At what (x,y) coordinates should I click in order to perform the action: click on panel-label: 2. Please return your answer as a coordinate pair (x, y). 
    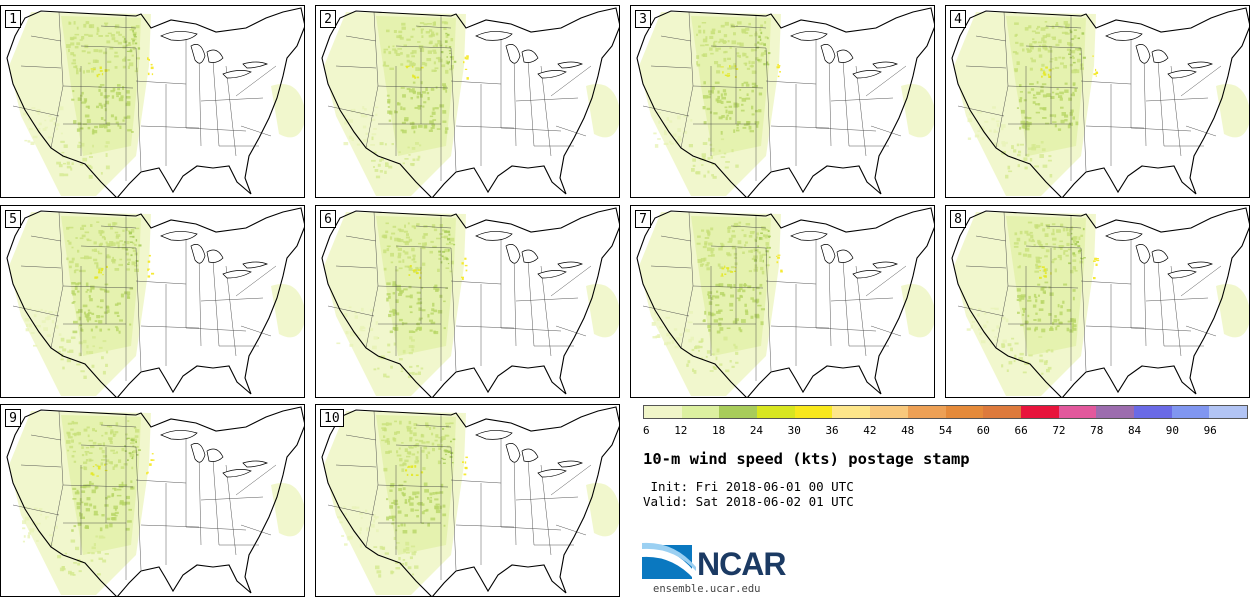
    Looking at the image, I should click on (328, 19).